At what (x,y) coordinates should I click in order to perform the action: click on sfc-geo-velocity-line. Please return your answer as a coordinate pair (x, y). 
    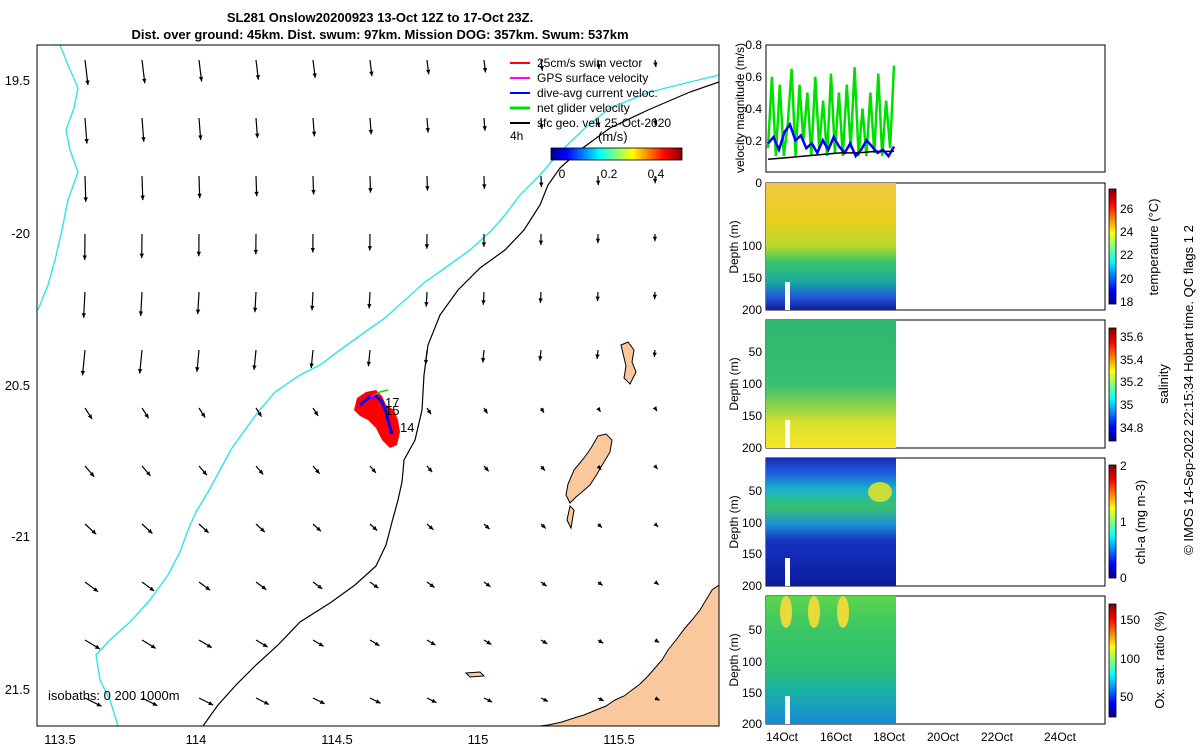
    Looking at the image, I should click on (830, 155).